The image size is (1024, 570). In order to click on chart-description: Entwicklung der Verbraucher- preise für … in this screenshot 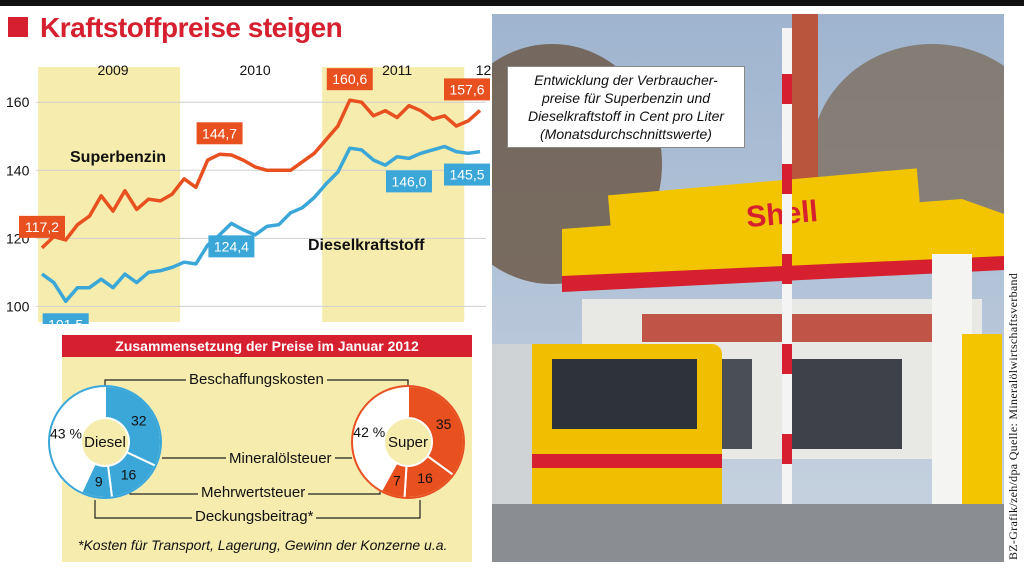, I will do `click(626, 107)`.